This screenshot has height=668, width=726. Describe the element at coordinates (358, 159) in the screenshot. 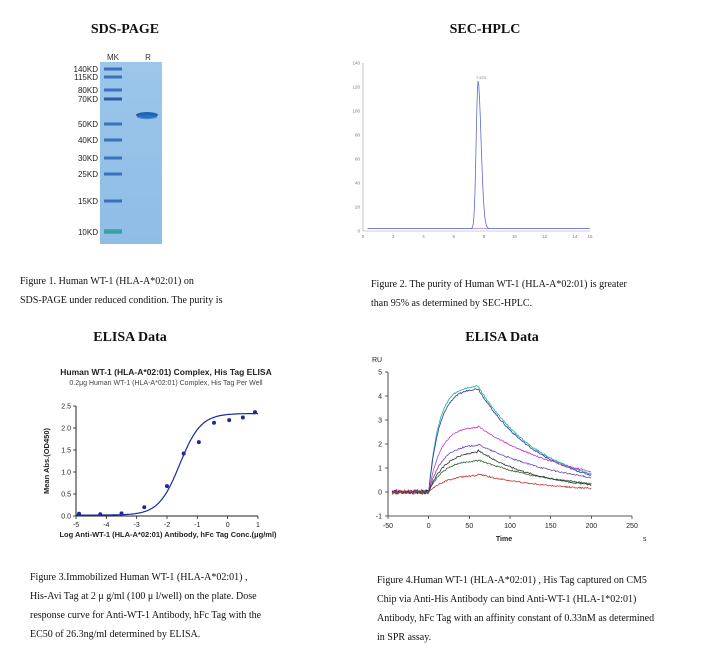

I see `sec-y-tick: 60` at that location.